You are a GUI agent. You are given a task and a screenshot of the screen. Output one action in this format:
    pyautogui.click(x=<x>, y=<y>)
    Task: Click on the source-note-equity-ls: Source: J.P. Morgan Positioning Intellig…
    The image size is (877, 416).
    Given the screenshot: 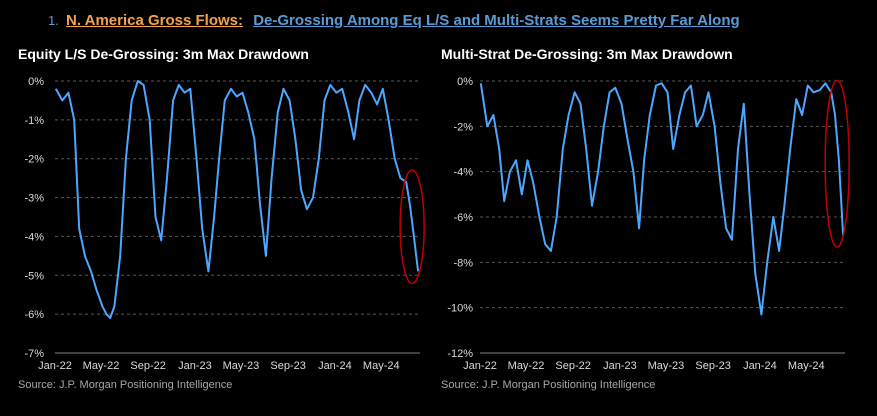 What is the action you would take?
    pyautogui.click(x=125, y=385)
    